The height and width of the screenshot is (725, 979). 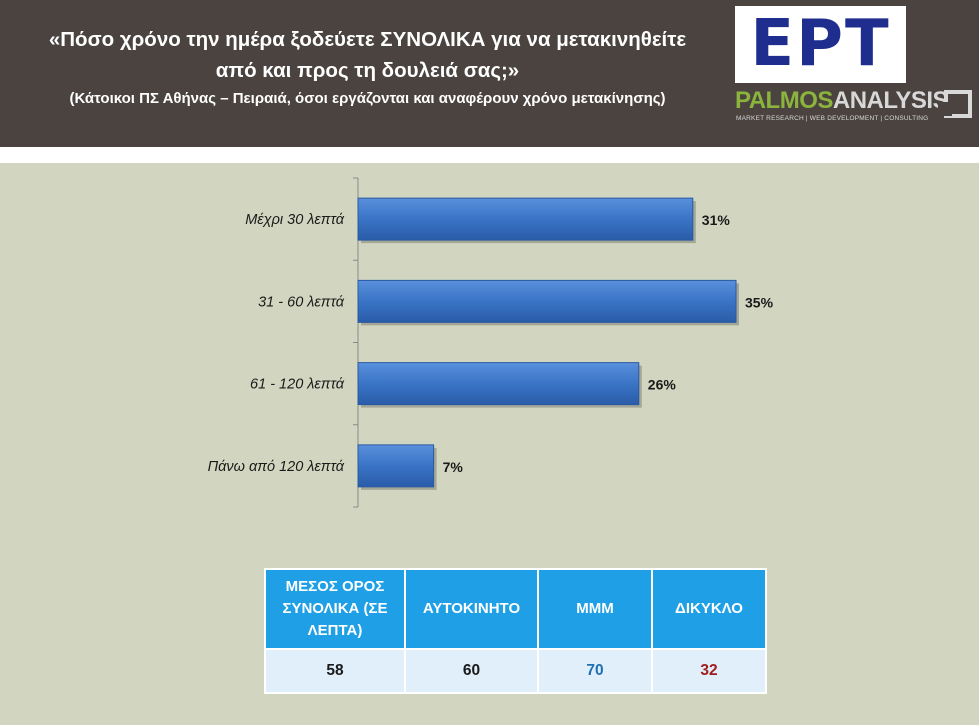 I want to click on chart-title-line2: από και προς τη δουλειά σας;», so click(x=367, y=70).